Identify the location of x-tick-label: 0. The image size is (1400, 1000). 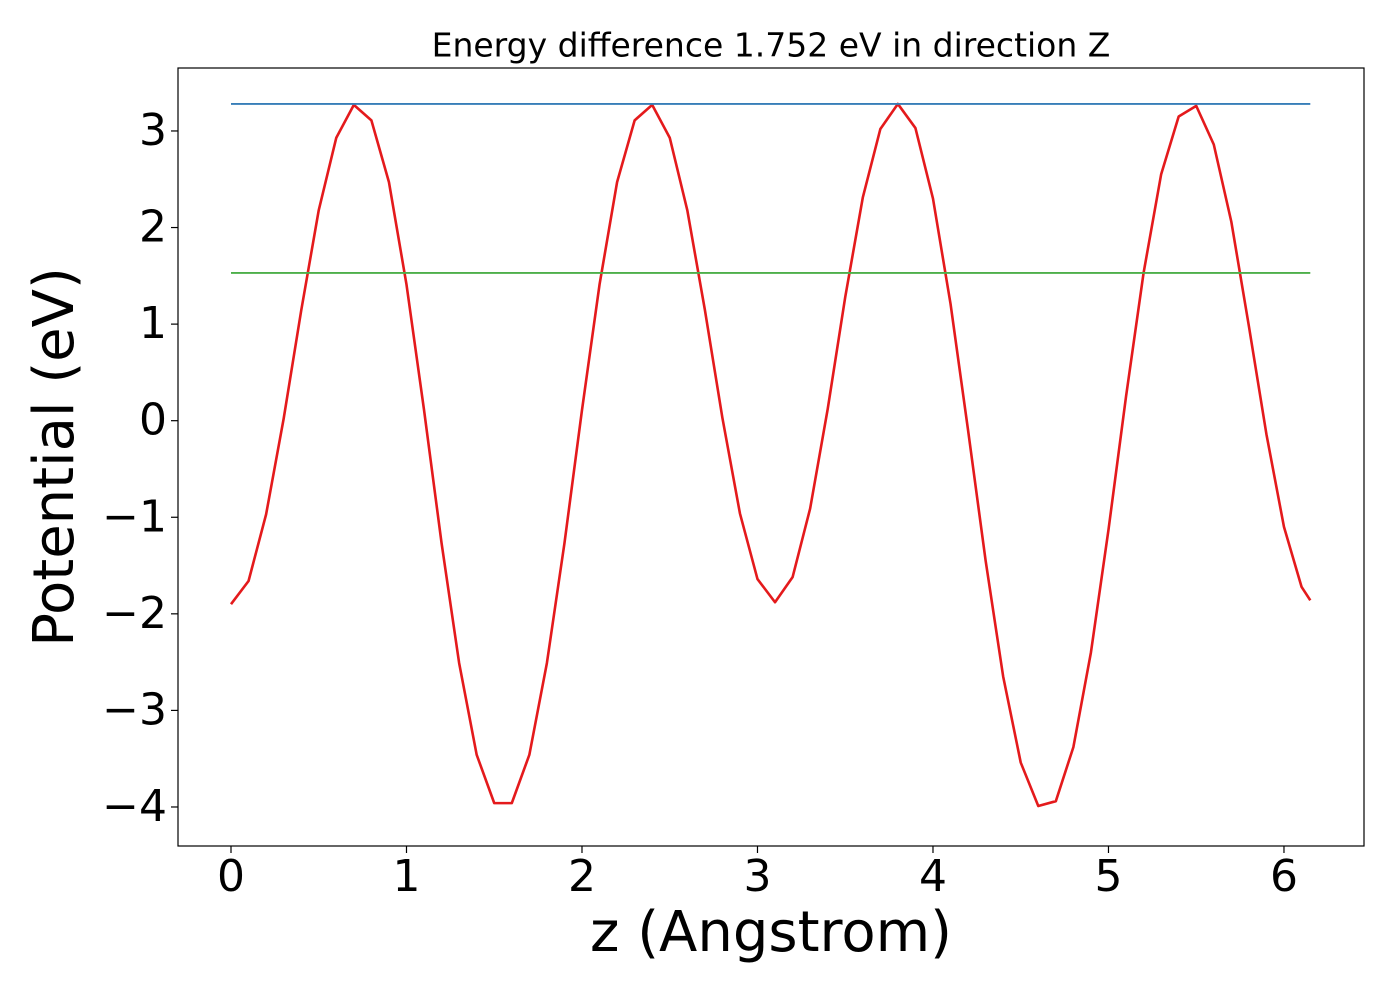
(231, 876).